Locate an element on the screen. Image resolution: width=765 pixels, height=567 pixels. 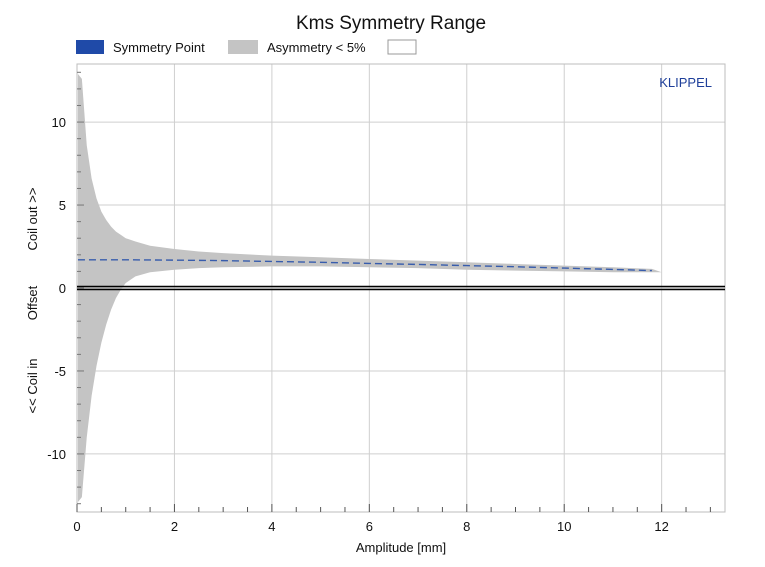
y-tick-label: 0 is located at coordinates (62, 288).